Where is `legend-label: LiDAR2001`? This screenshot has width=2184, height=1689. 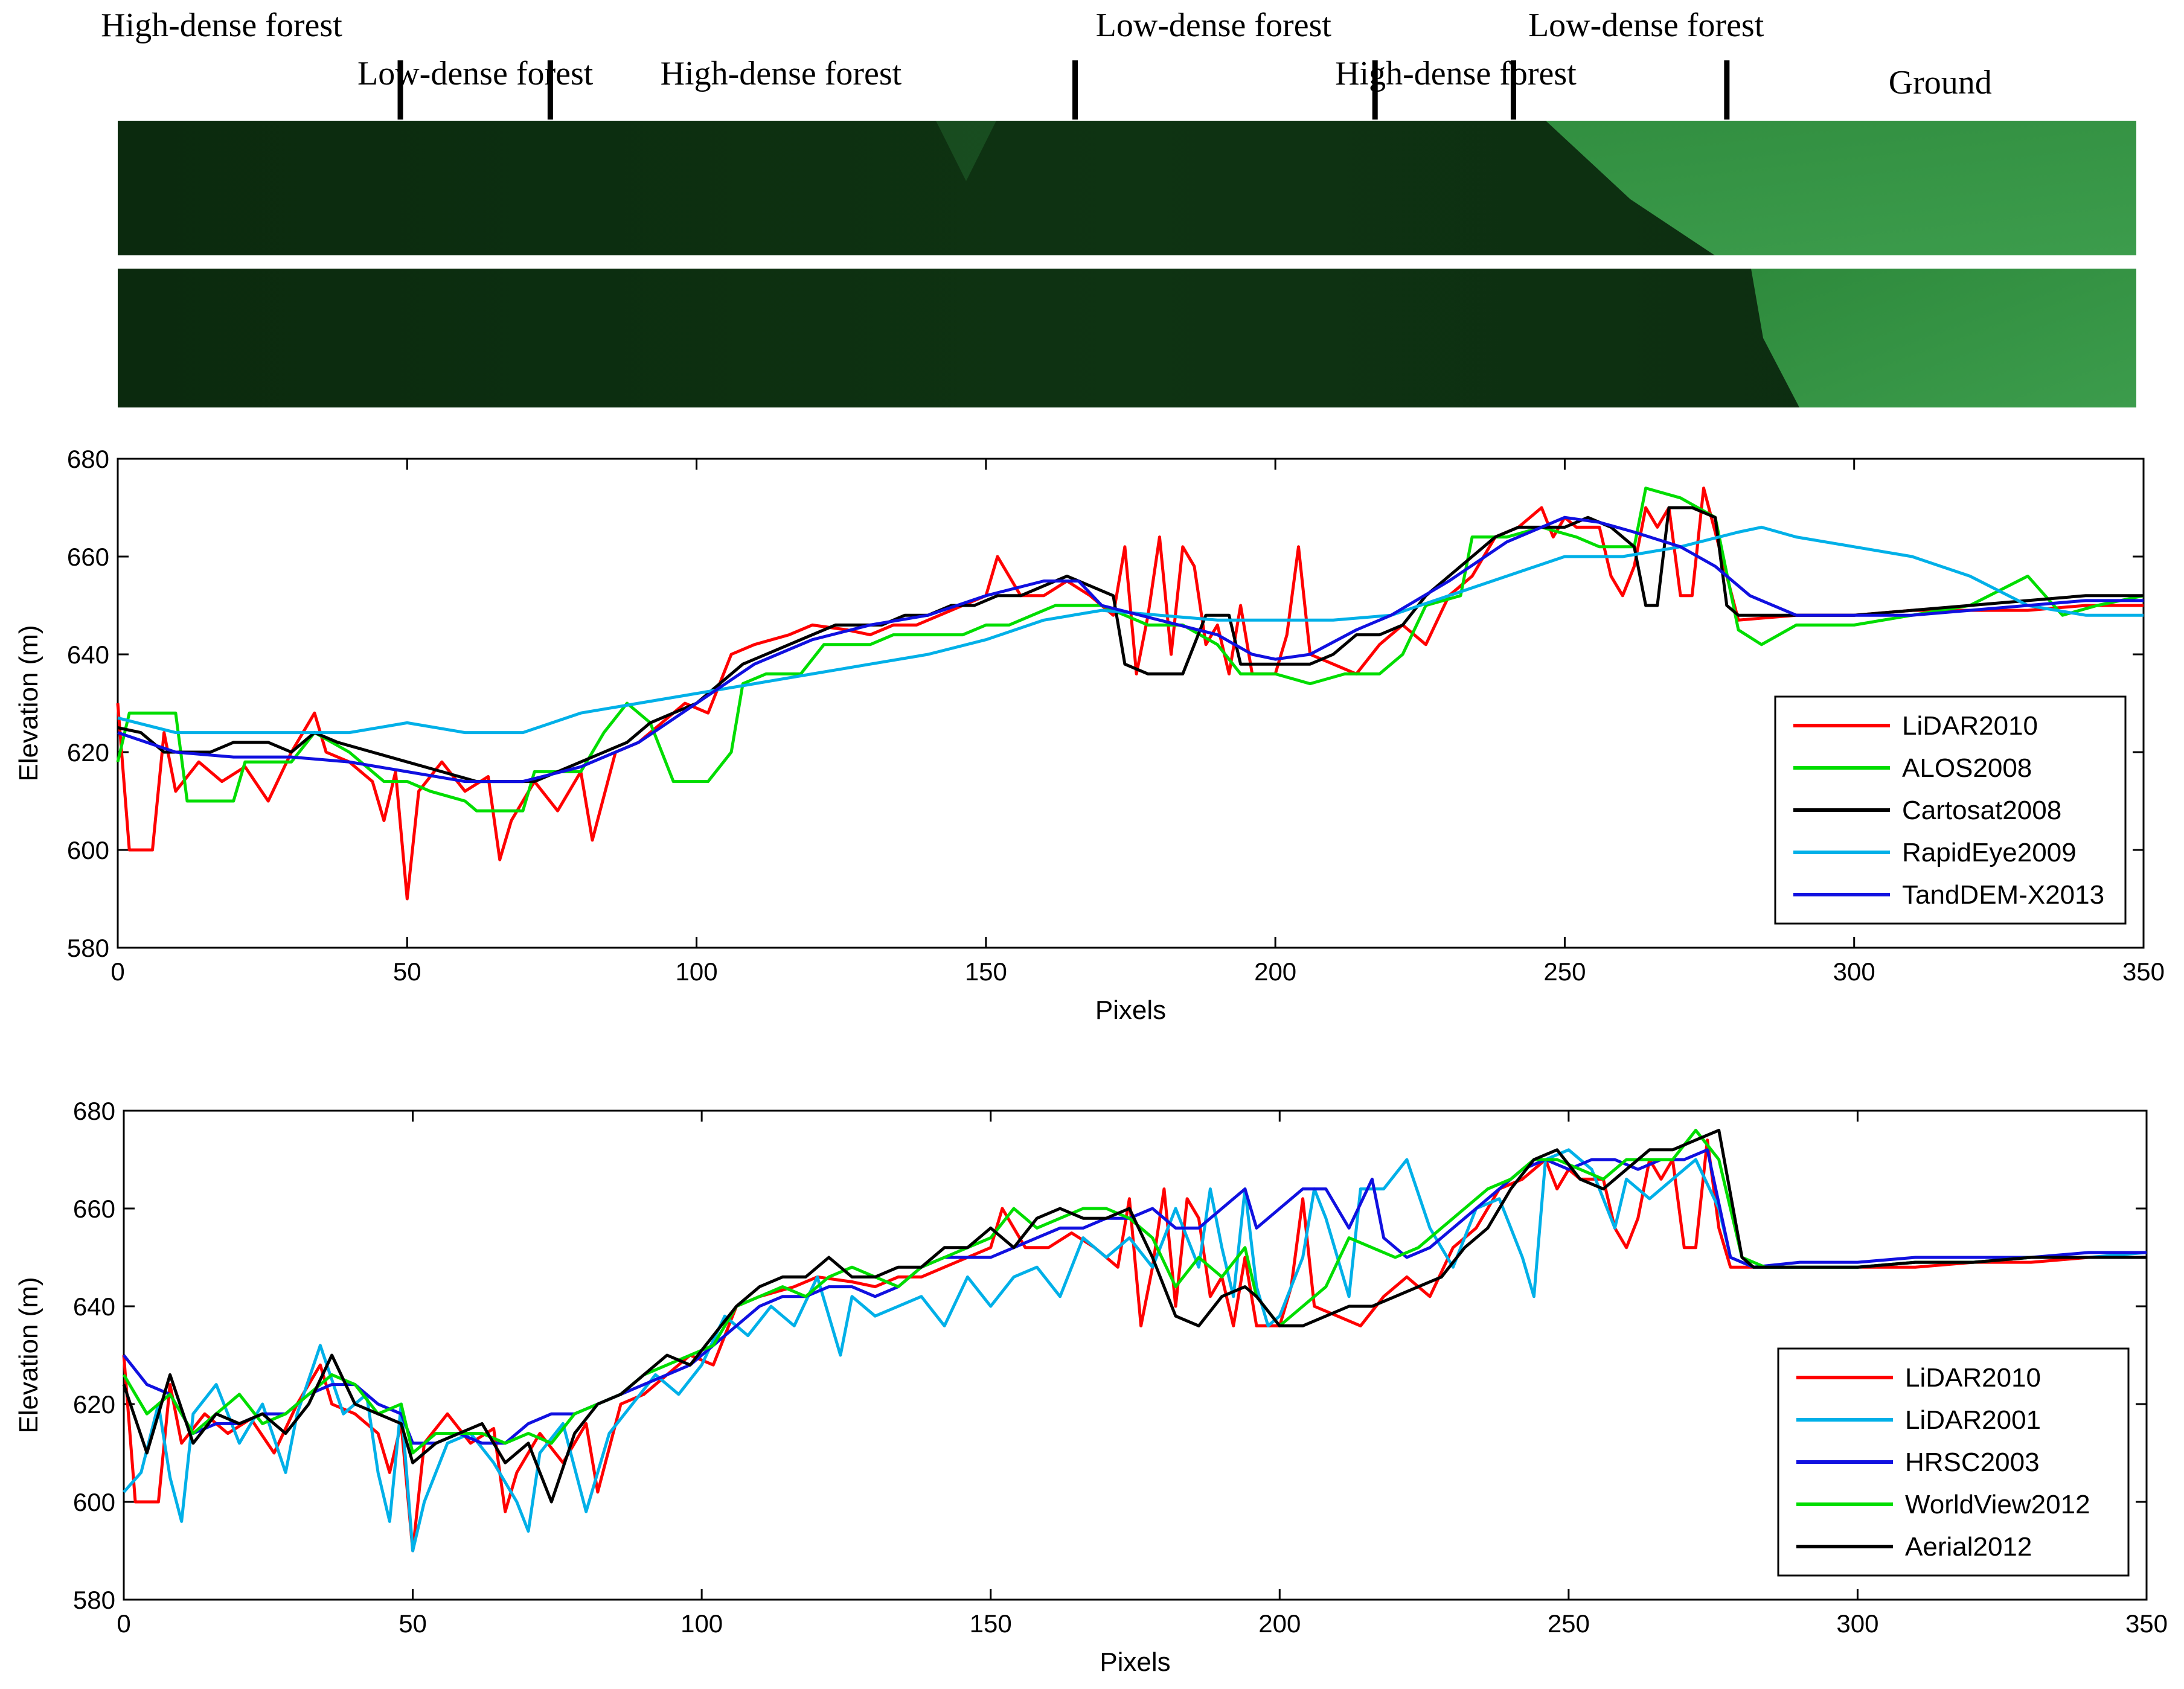 legend-label: LiDAR2001 is located at coordinates (1973, 1420).